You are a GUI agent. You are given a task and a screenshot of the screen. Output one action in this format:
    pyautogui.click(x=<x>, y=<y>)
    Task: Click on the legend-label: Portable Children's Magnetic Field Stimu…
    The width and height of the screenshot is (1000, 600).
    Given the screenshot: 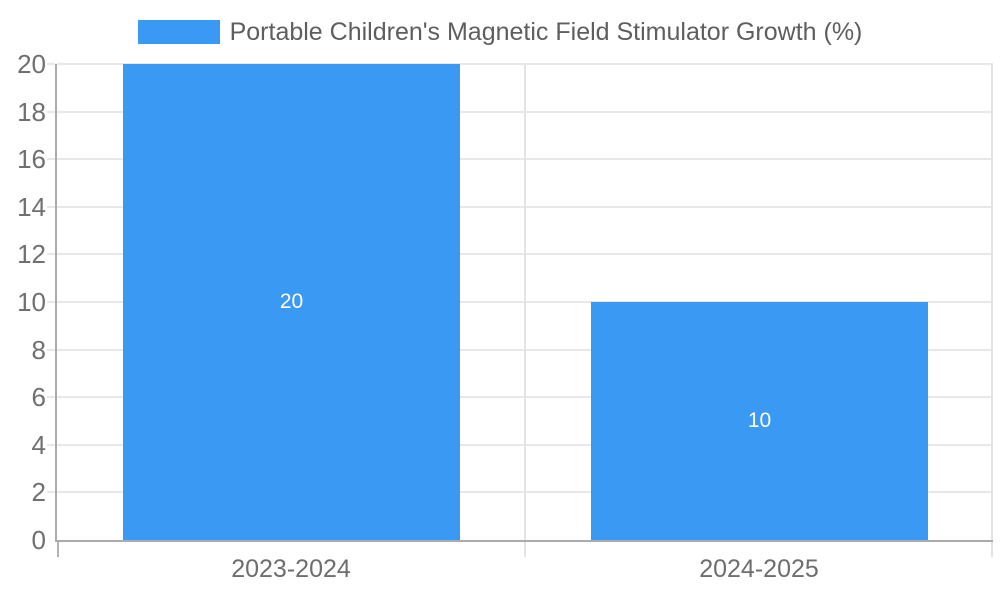 What is the action you would take?
    pyautogui.click(x=546, y=32)
    